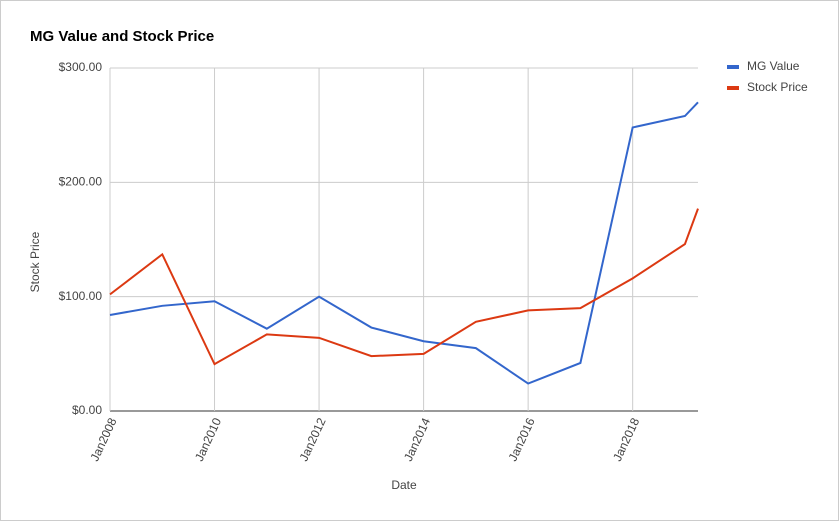  I want to click on y-tick-label: $0.00, so click(87, 410).